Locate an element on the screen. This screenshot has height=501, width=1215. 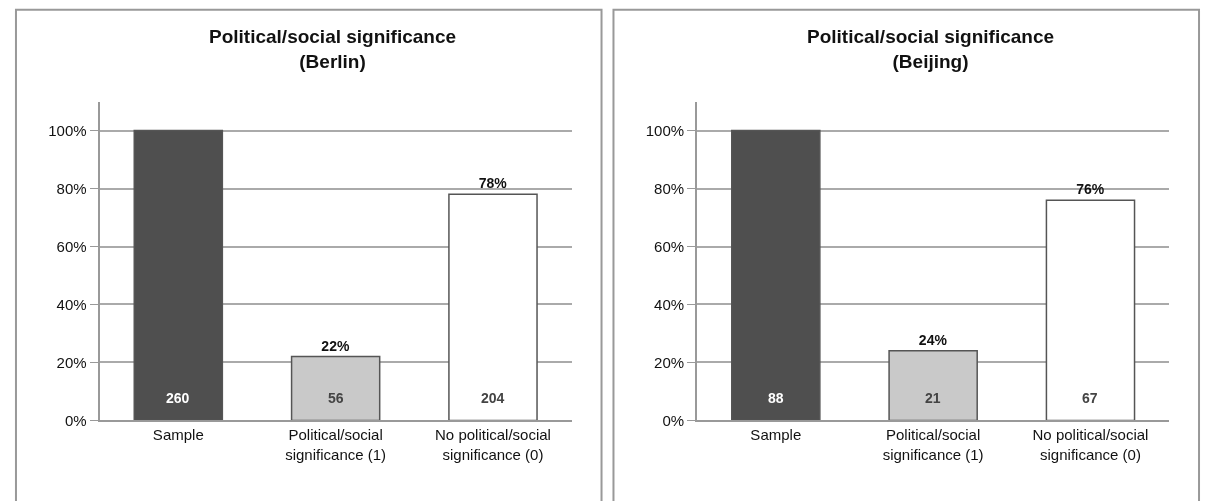
annotation: 21 is located at coordinates (933, 398).